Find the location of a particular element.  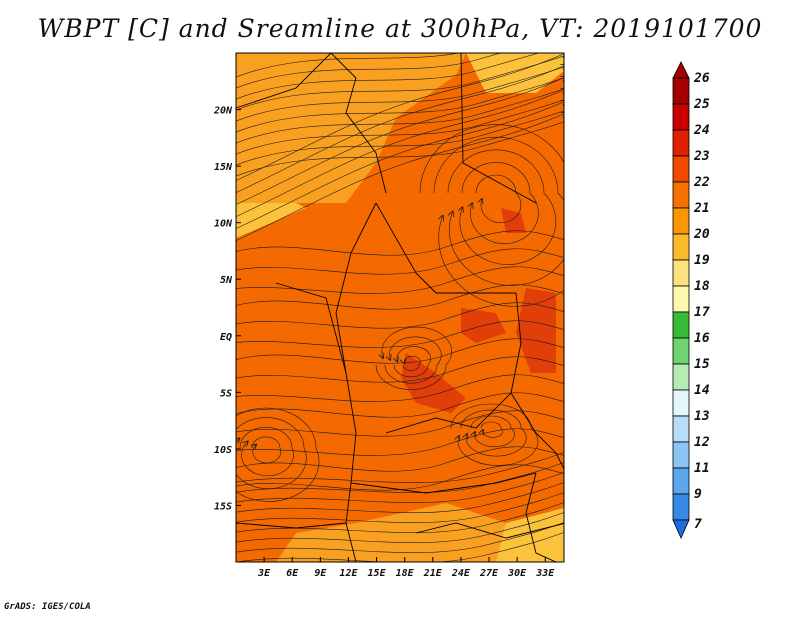

field-east-warm is located at coordinates (536, 330).